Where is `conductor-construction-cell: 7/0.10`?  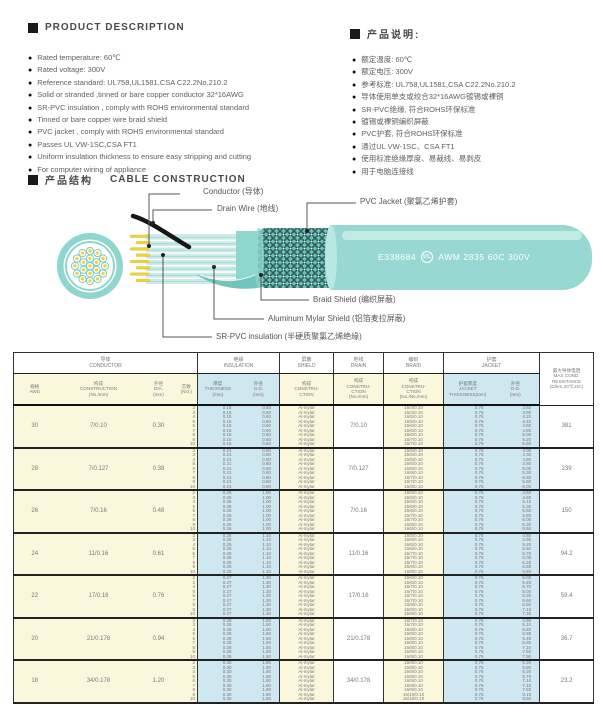
conductor-construction-cell: 7/0.10 is located at coordinates (98, 427).